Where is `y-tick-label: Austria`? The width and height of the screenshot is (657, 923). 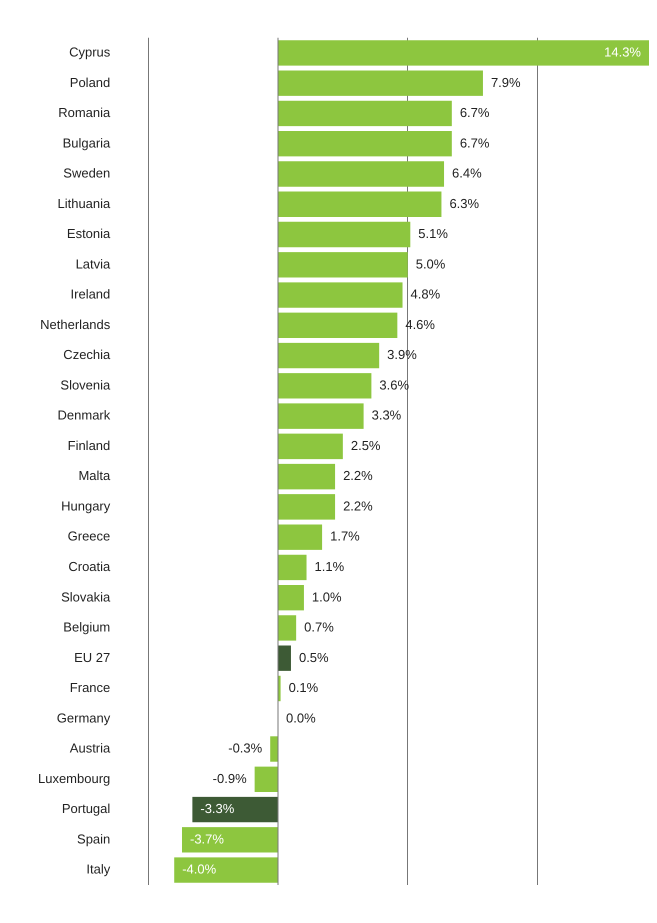 y-tick-label: Austria is located at coordinates (91, 748).